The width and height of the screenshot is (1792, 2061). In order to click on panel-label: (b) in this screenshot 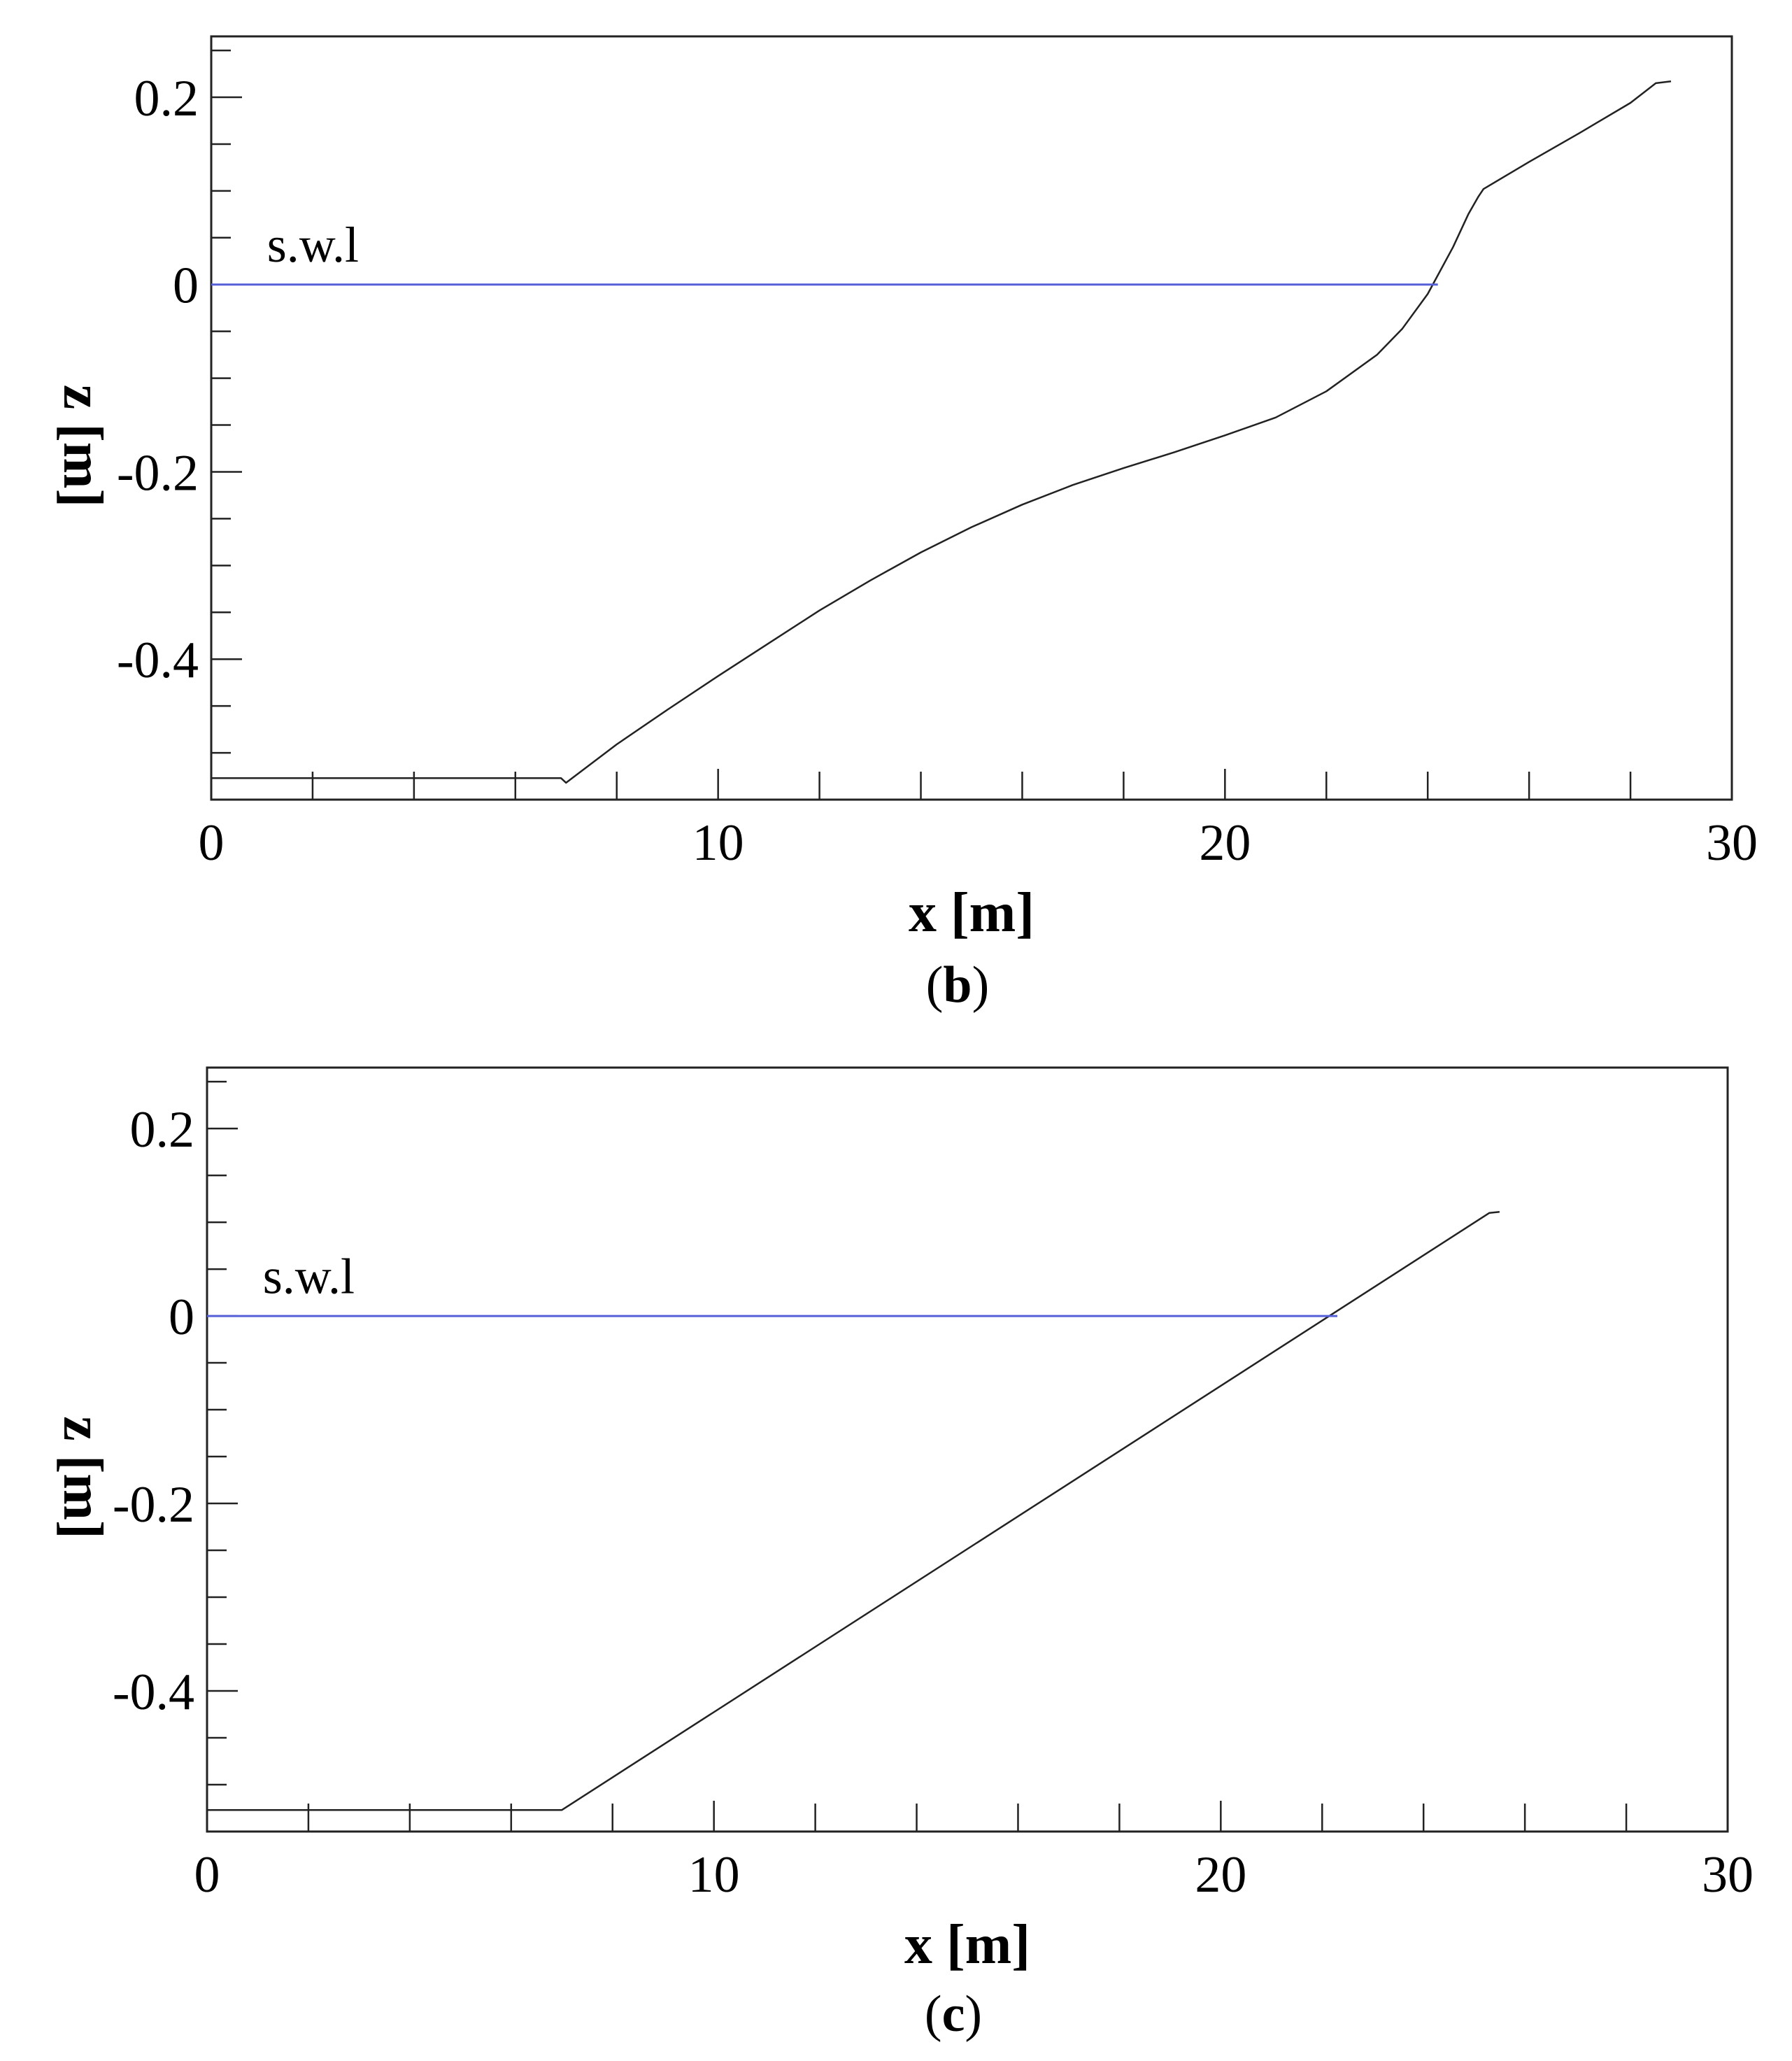, I will do `click(957, 985)`.